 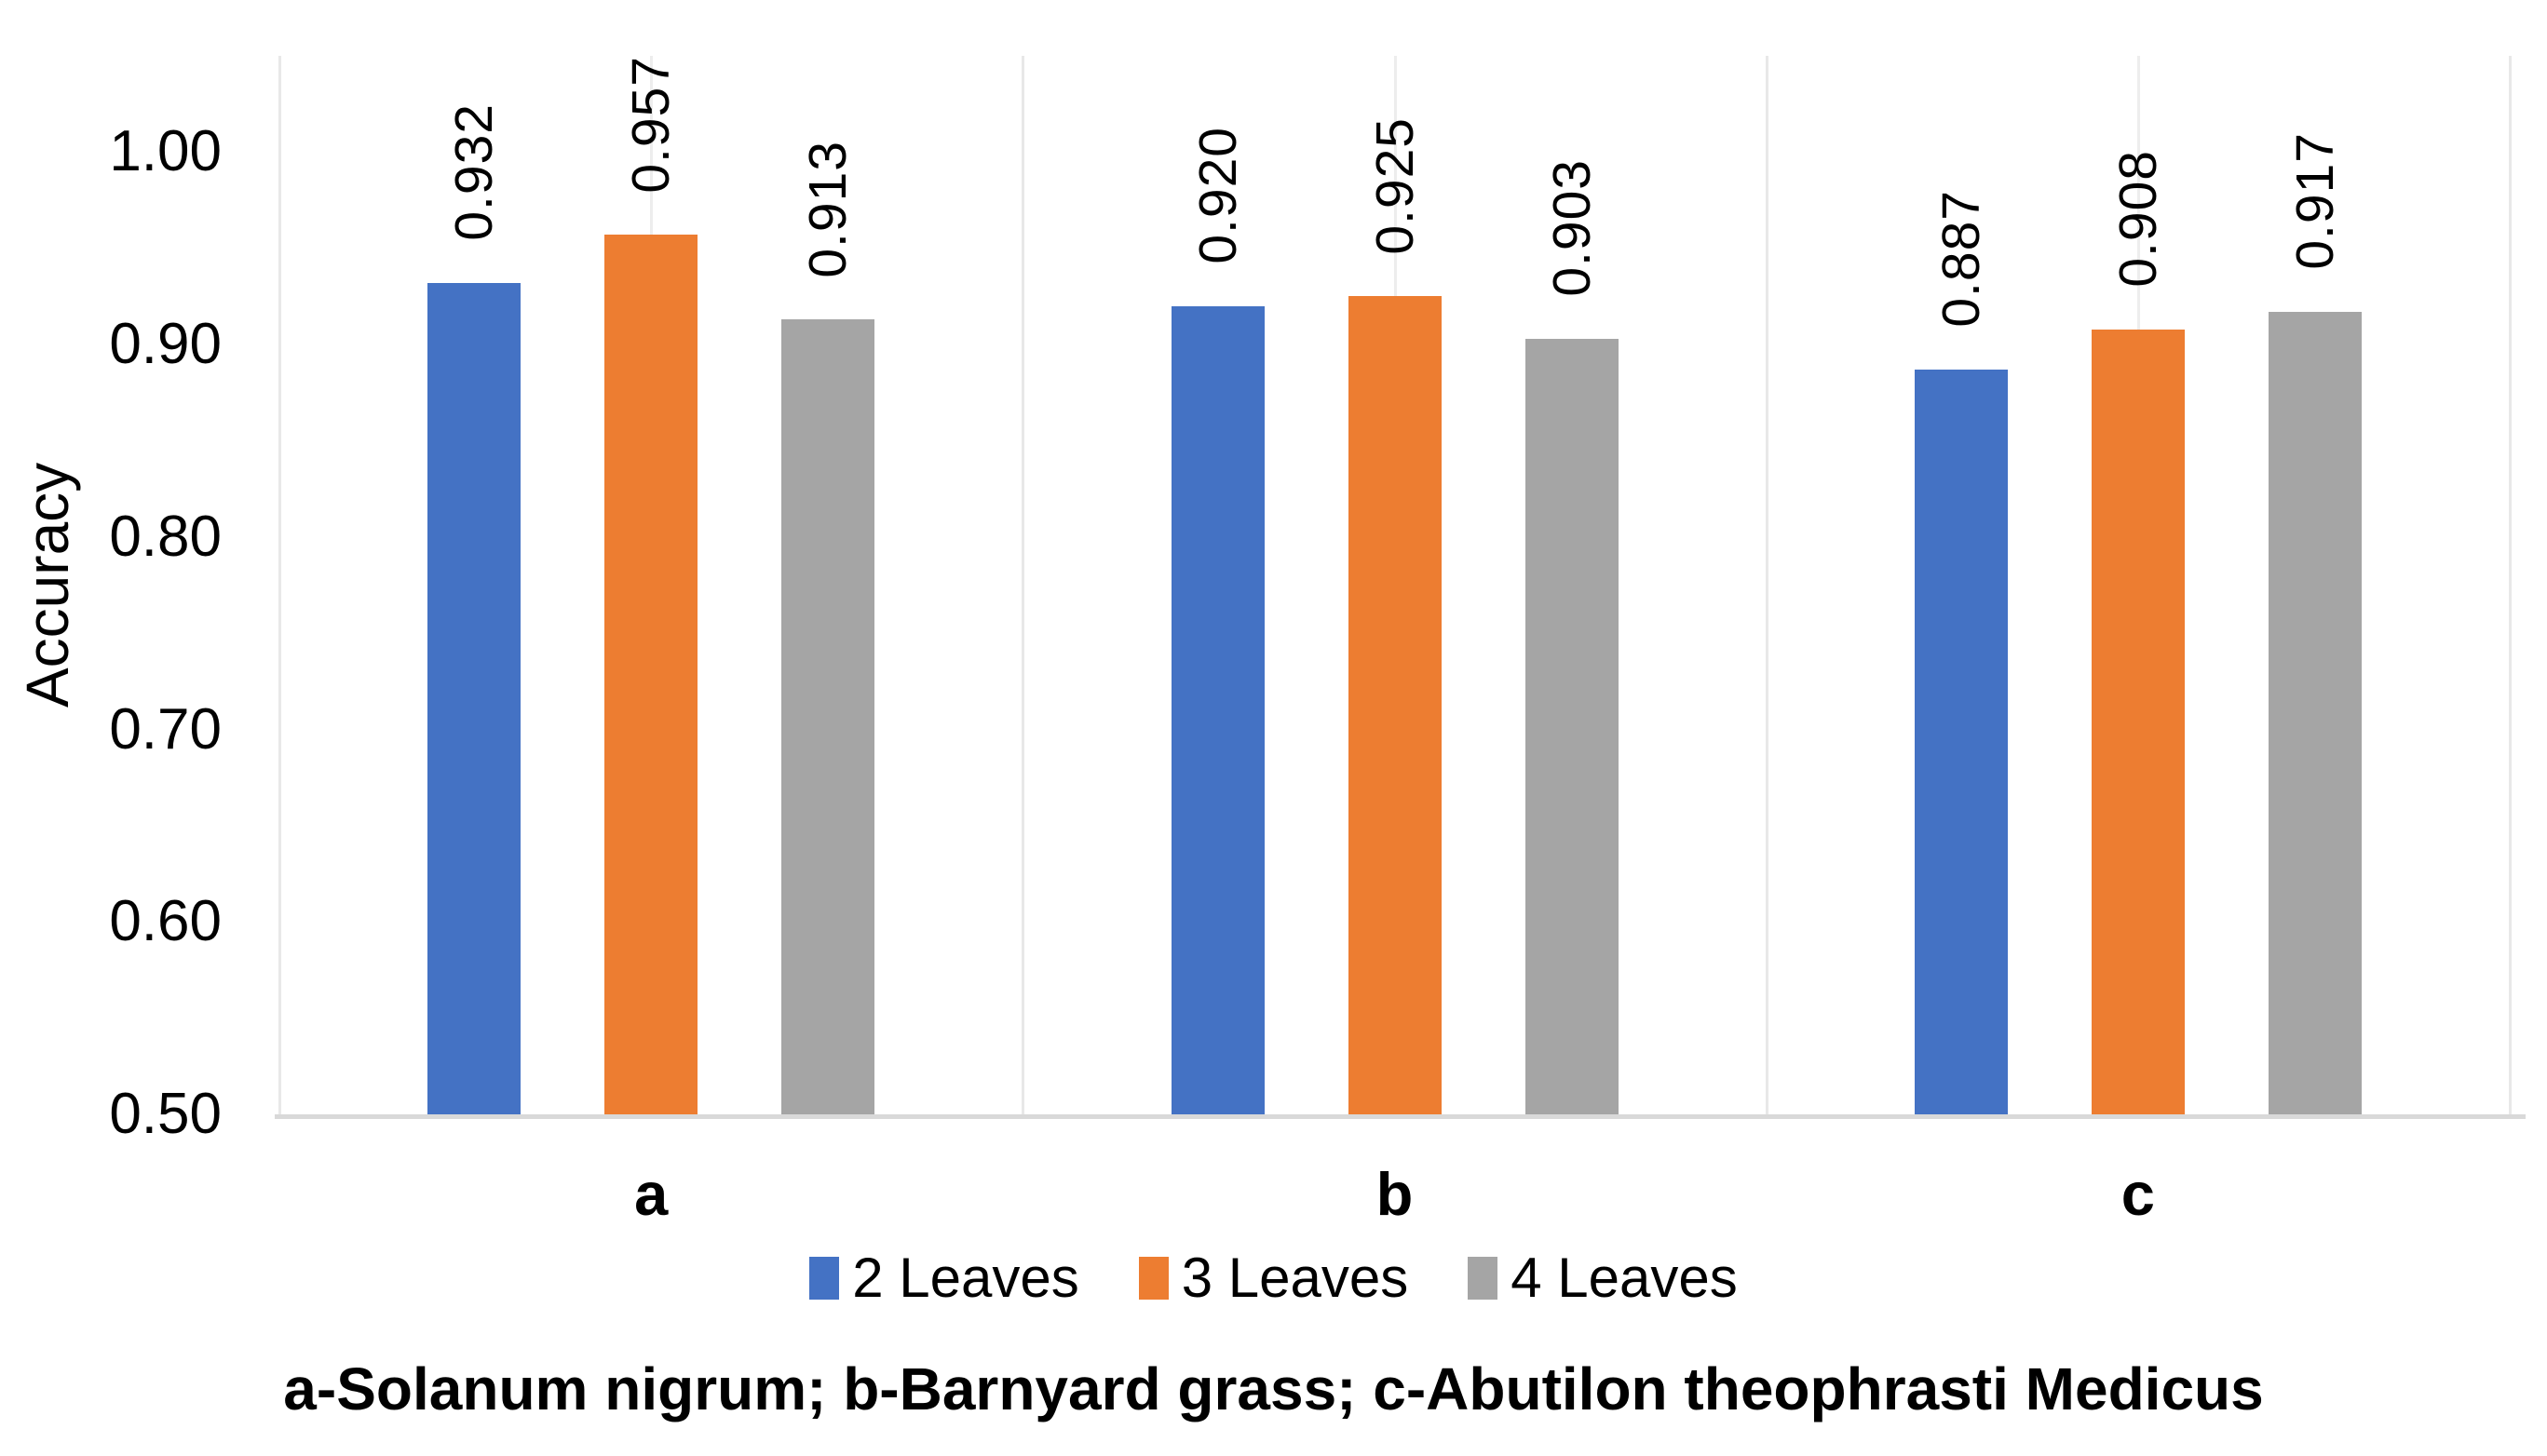 What do you see at coordinates (1961, 259) in the screenshot?
I see `data-label: 0.887` at bounding box center [1961, 259].